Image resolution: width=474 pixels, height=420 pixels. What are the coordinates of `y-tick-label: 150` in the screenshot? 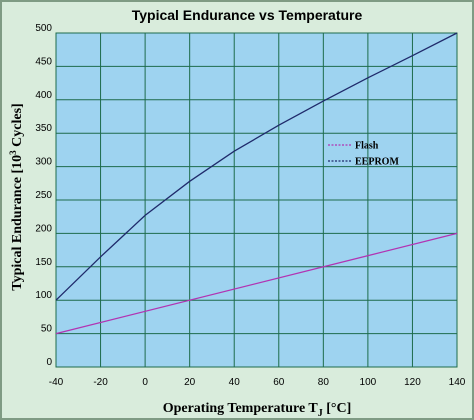 It's located at (43, 262).